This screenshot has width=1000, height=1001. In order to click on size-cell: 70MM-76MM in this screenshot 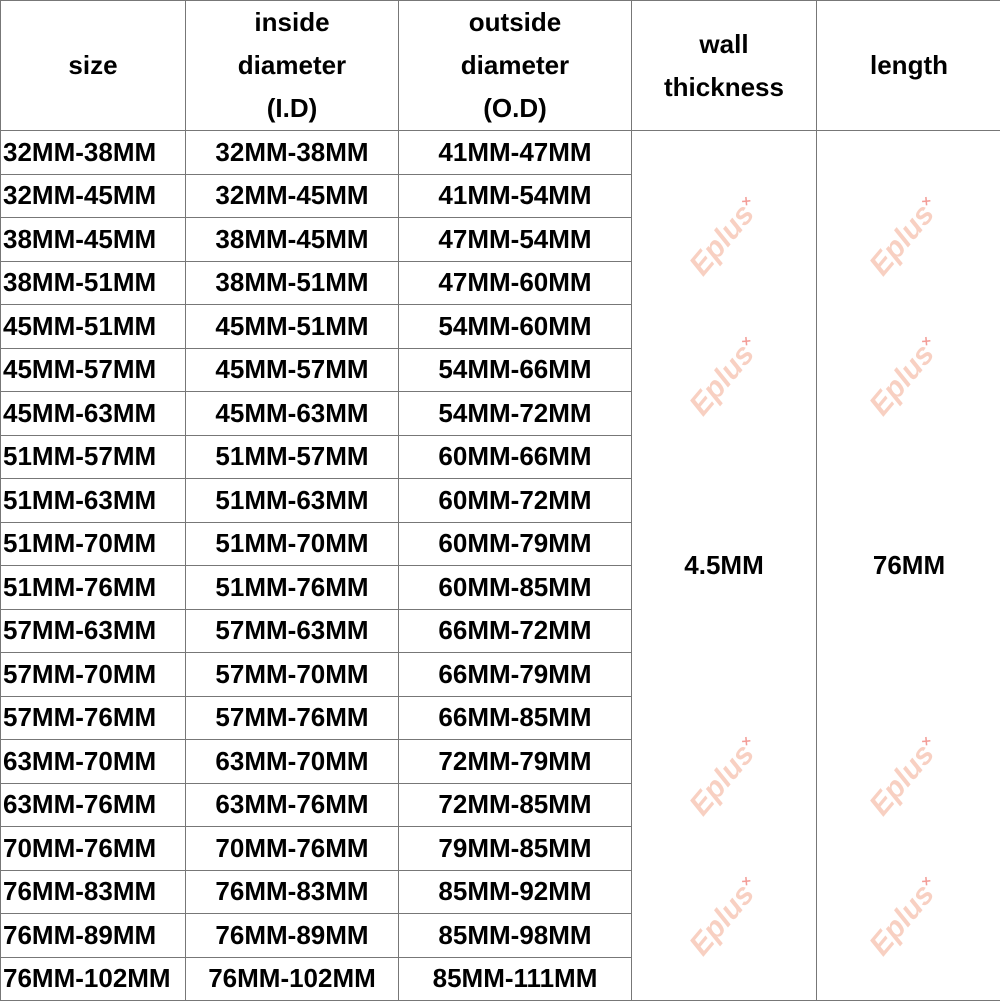, I will do `click(93, 849)`.